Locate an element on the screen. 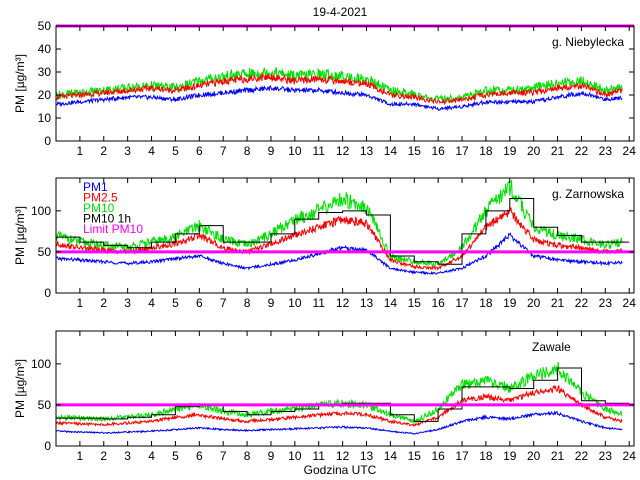 The image size is (640, 480). station-label: g. Niebylecka is located at coordinates (588, 42).